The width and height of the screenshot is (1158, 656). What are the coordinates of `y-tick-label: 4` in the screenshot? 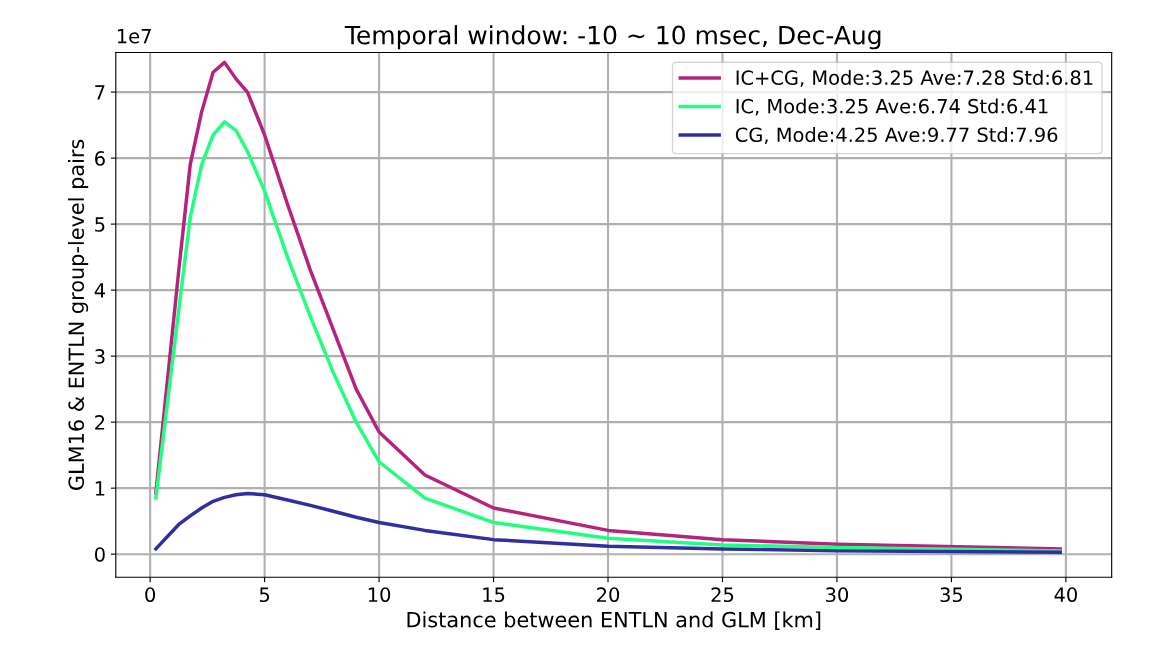 It's located at (99, 290).